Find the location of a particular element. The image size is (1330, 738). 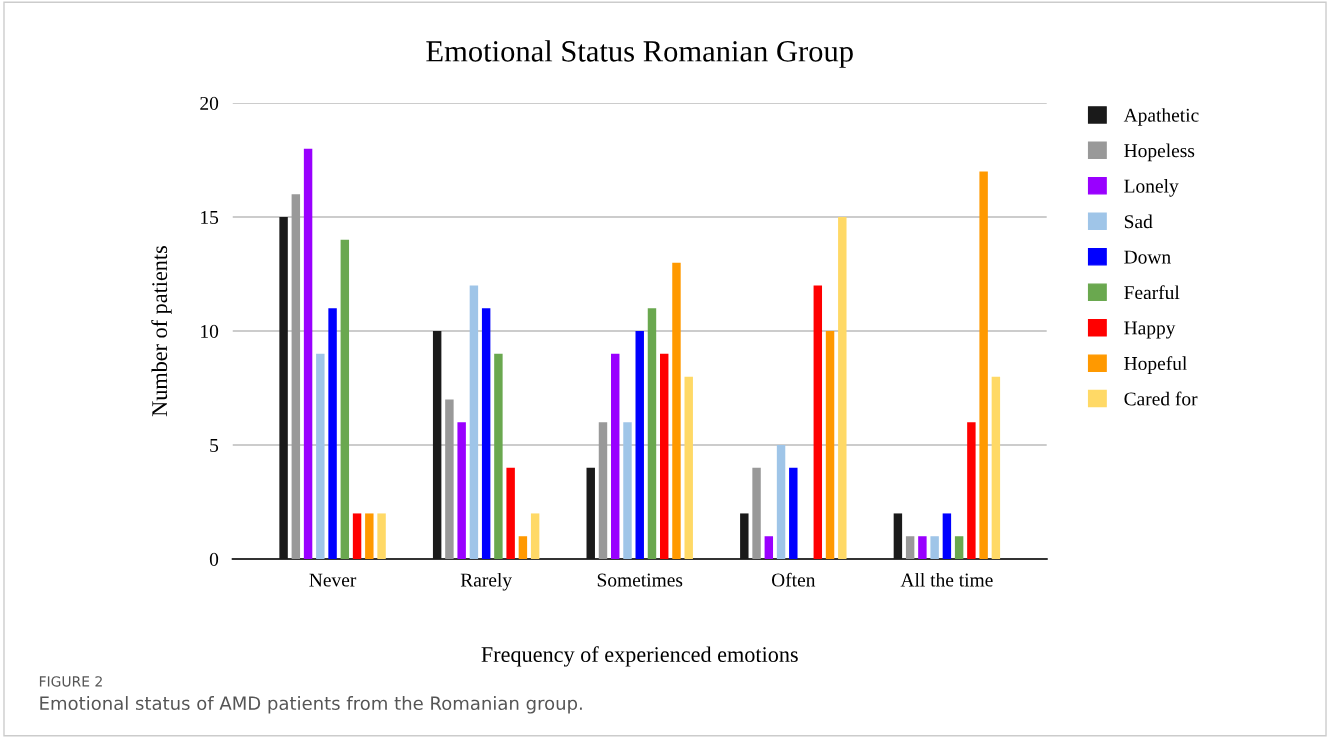

y-tick-label: 5 is located at coordinates (214, 445).